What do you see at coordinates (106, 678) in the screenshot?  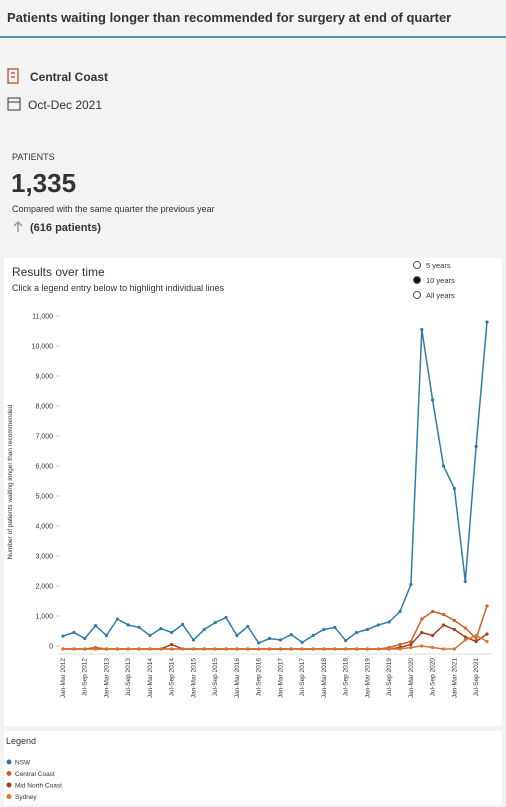 I see `x-tick-label: Jan-Mar 2013` at bounding box center [106, 678].